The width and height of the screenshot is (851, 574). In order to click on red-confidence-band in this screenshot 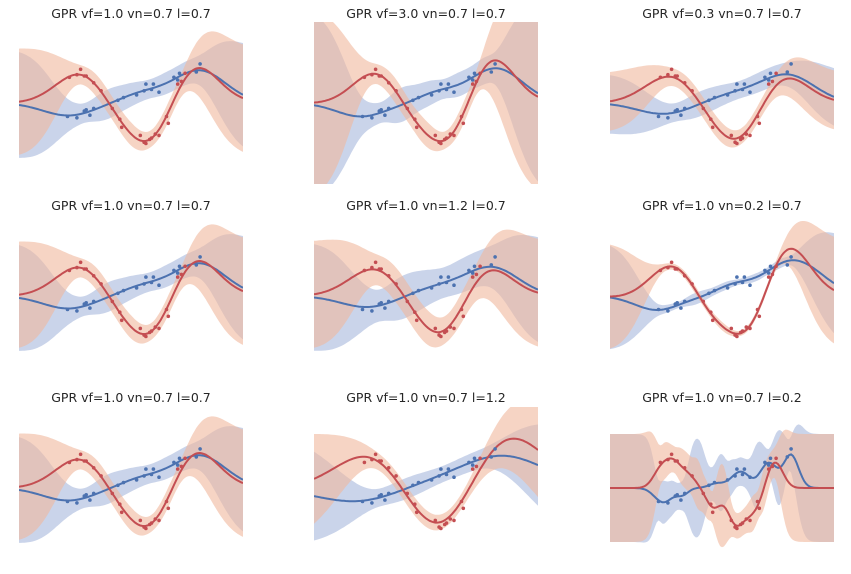, I will do `click(131, 478)`.